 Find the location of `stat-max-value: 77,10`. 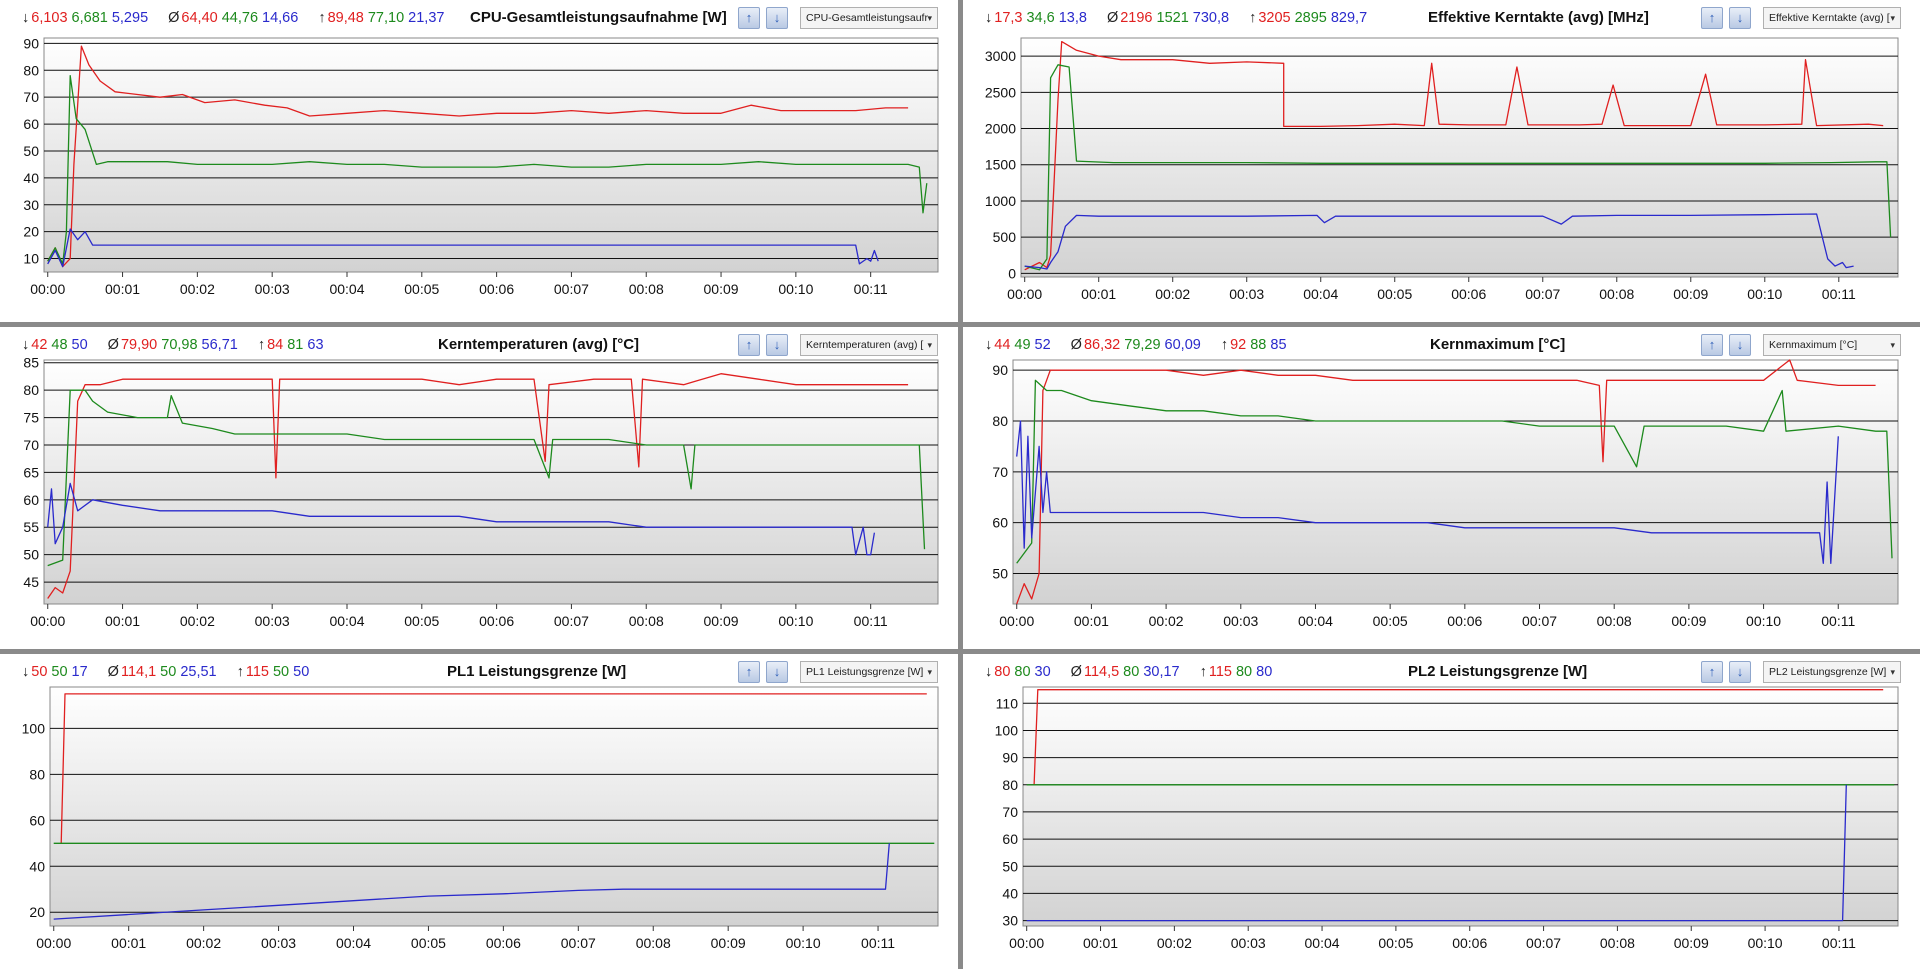

stat-max-value: 77,10 is located at coordinates (386, 18).